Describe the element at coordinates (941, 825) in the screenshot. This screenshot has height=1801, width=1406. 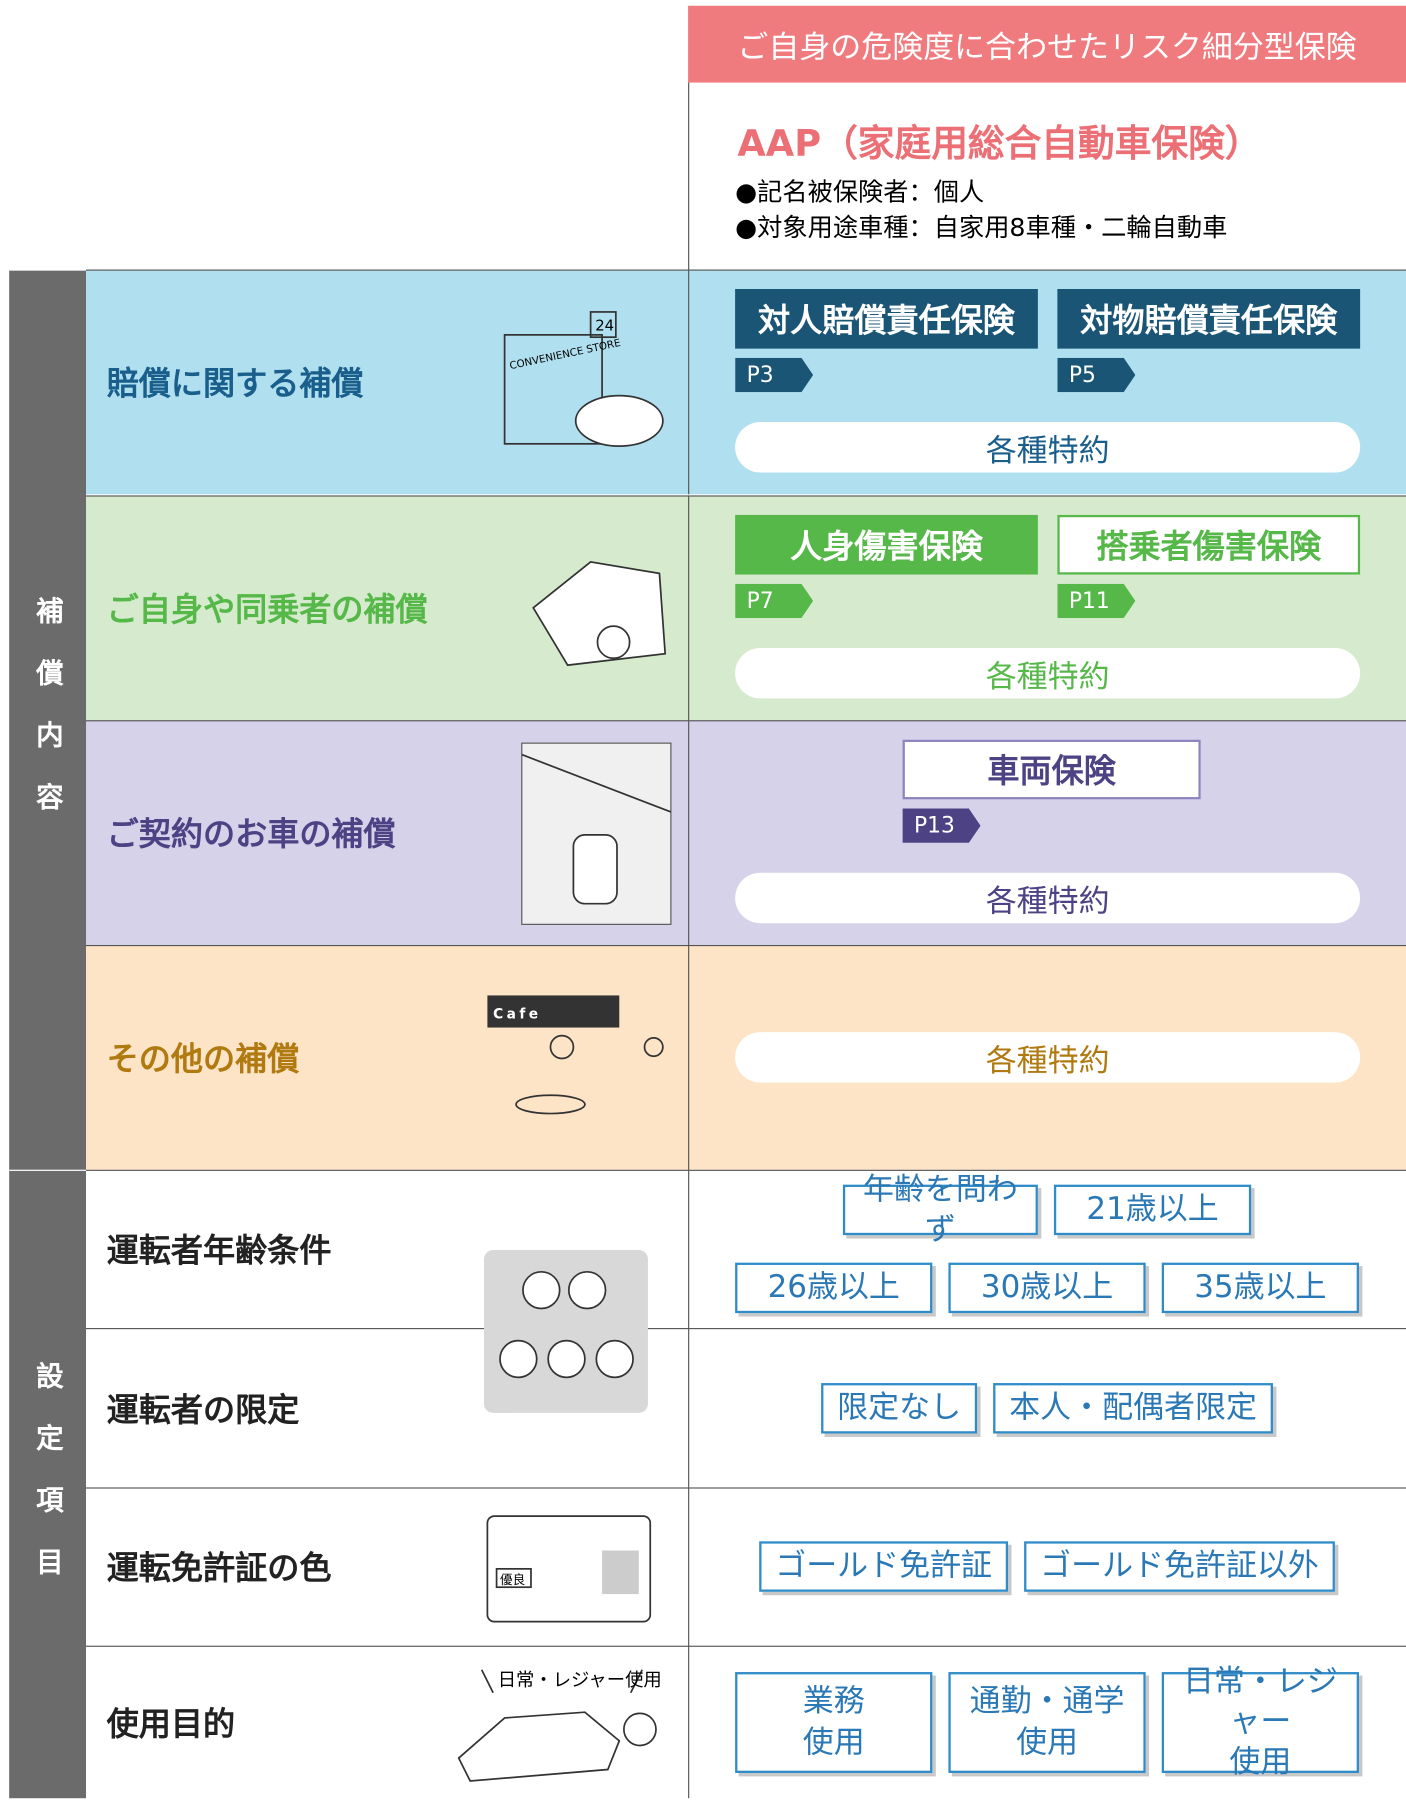
I see `page-tag: P13` at that location.